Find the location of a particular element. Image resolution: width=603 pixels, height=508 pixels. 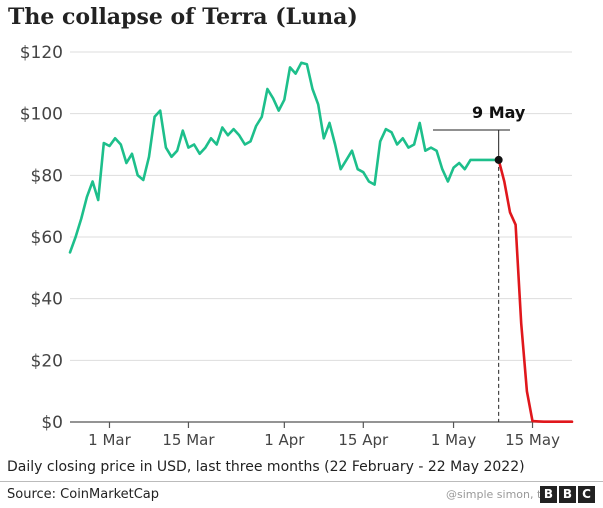

chart-source: Source: CoinMarketCap is located at coordinates (83, 494).